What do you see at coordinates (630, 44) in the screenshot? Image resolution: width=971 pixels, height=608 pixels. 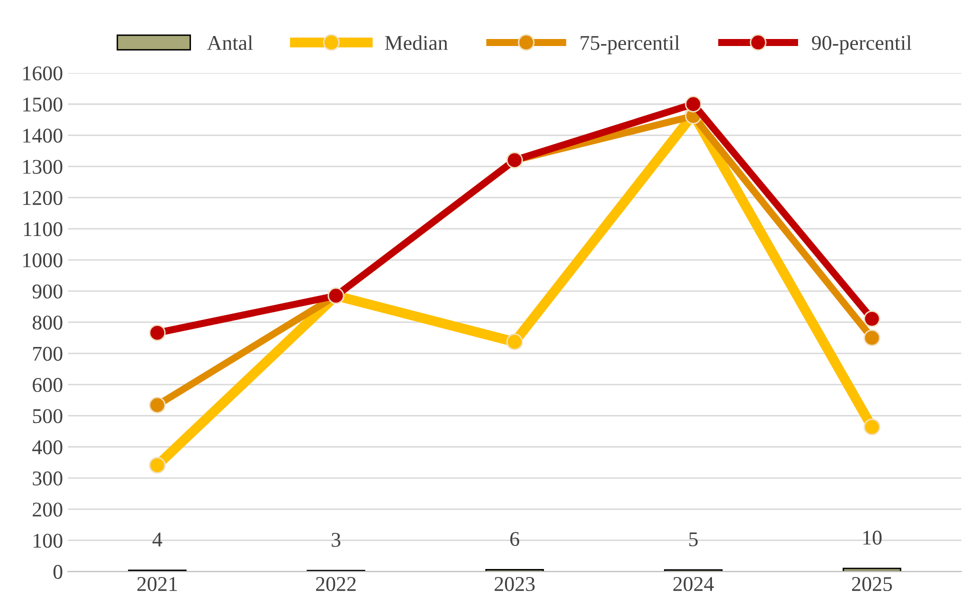 I see `legend-label: 75-percentil` at bounding box center [630, 44].